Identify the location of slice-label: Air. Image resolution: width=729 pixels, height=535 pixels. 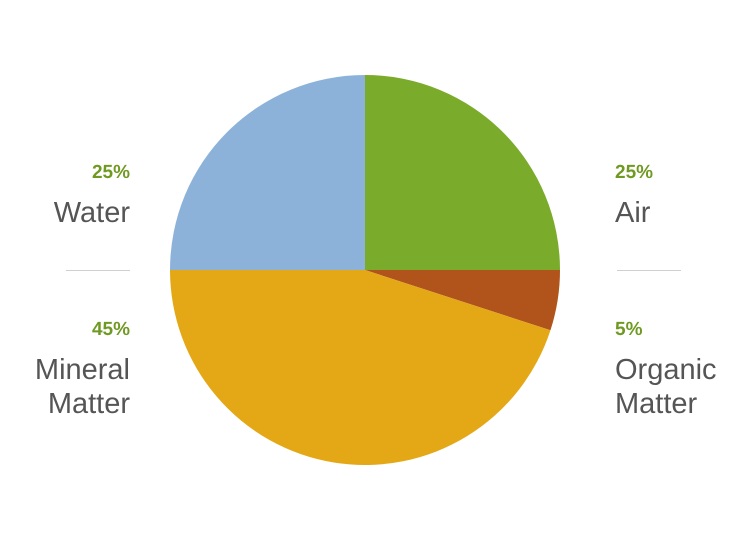
(633, 213).